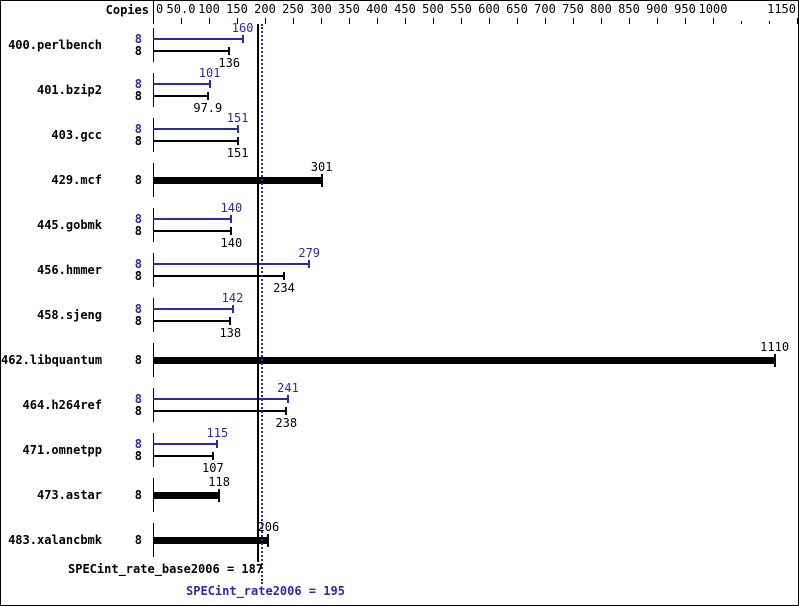 This screenshot has height=606, width=799. Describe the element at coordinates (321, 9) in the screenshot. I see `axis-tick-label: 300` at that location.